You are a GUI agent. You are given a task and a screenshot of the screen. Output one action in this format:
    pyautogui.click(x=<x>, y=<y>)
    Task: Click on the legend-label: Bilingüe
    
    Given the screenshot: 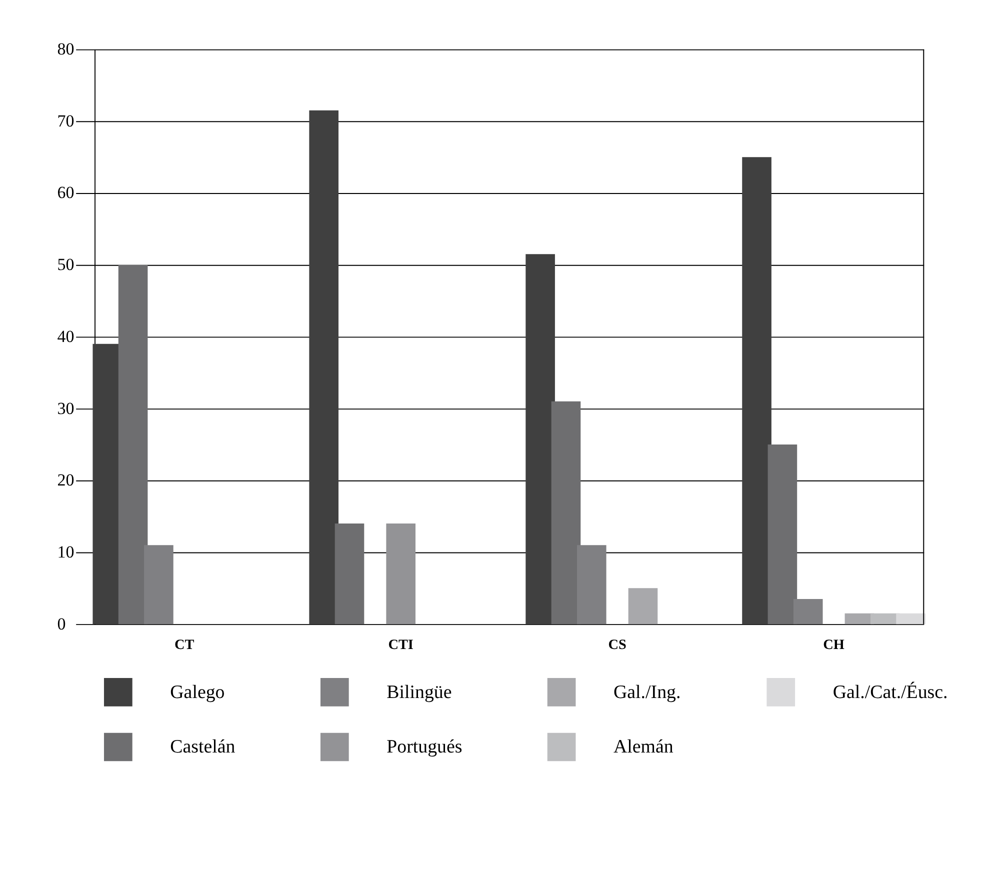 What is the action you would take?
    pyautogui.click(x=419, y=692)
    